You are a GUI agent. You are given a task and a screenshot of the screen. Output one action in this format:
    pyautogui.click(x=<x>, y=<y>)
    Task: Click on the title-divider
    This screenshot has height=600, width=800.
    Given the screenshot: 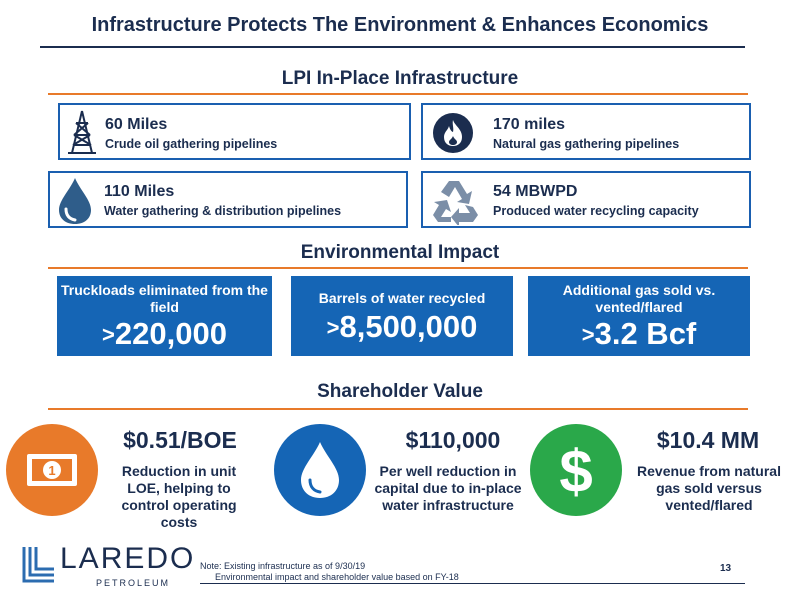 What is the action you would take?
    pyautogui.click(x=392, y=47)
    